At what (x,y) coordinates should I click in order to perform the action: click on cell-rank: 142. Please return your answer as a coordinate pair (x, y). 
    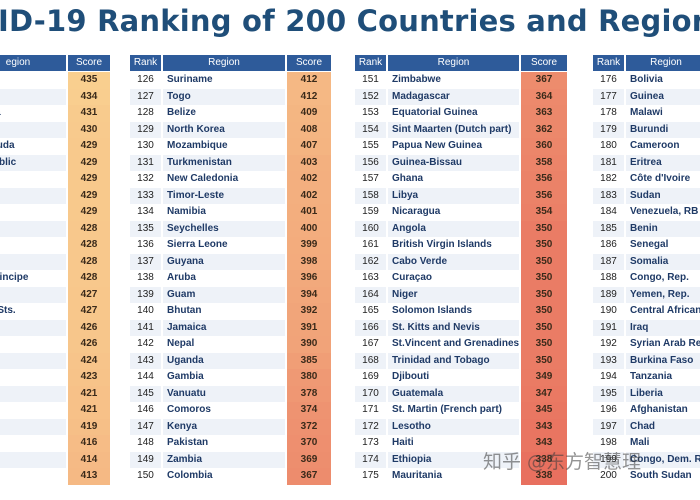
    Looking at the image, I should click on (145, 344).